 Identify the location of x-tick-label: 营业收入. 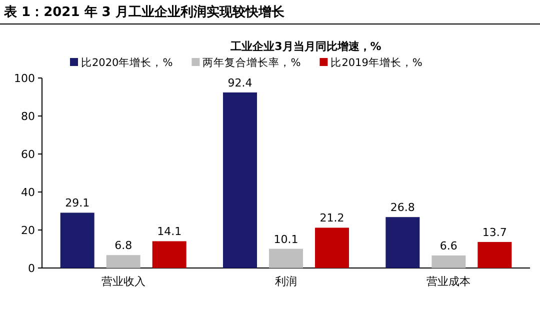
(123, 281).